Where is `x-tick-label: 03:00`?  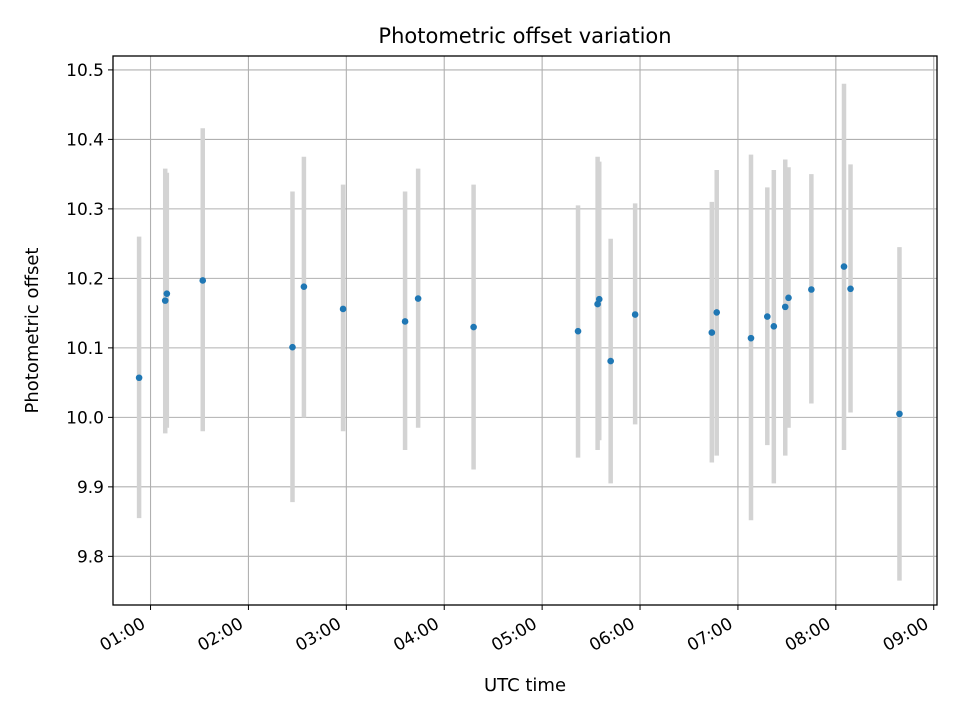 x-tick-label: 03:00 is located at coordinates (318, 635).